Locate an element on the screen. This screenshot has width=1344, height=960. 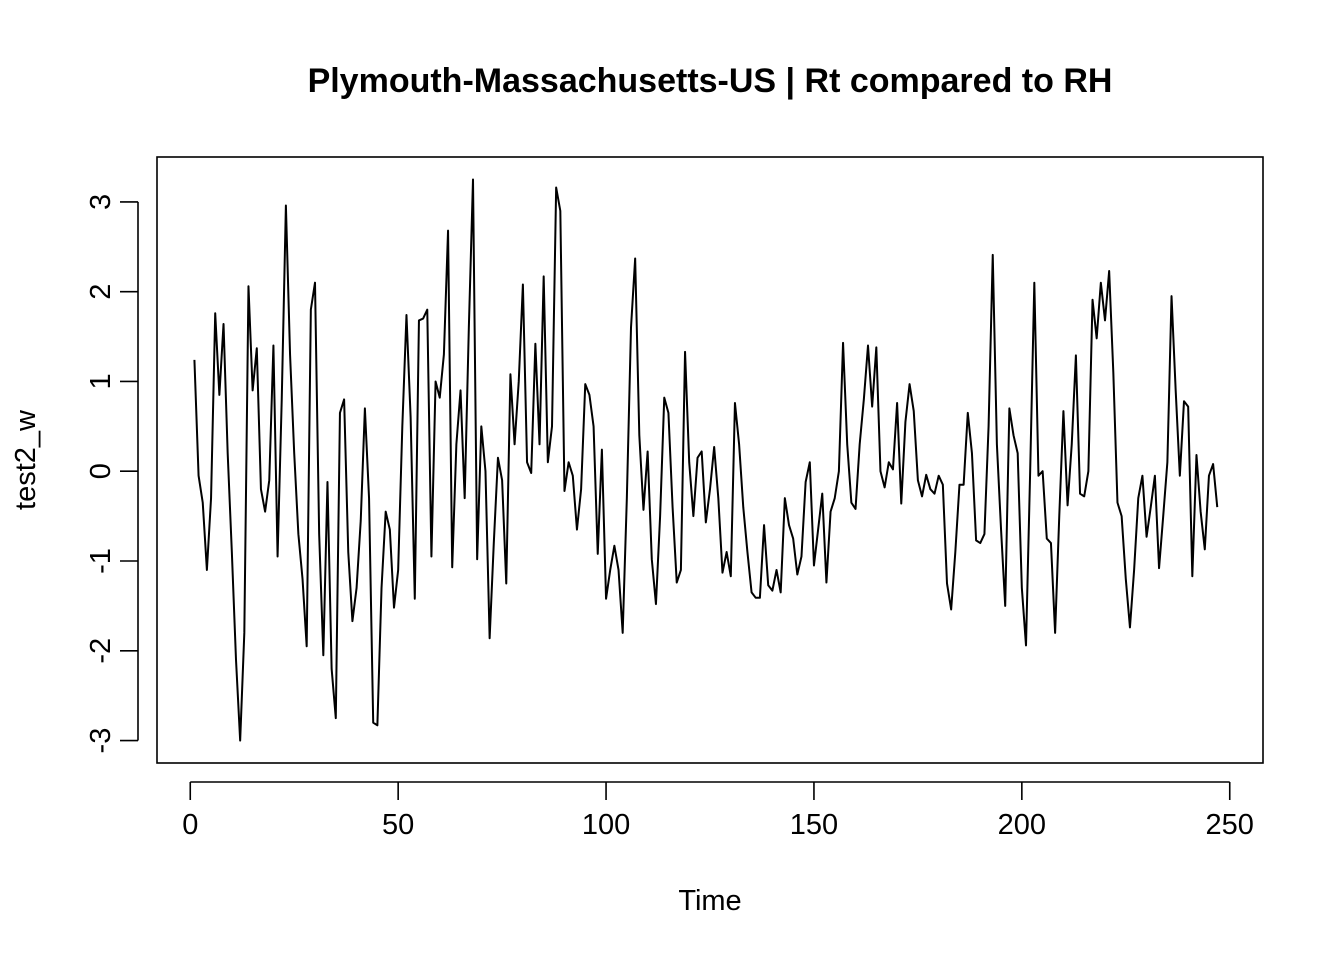
y-tick-label: 2 is located at coordinates (101, 292).